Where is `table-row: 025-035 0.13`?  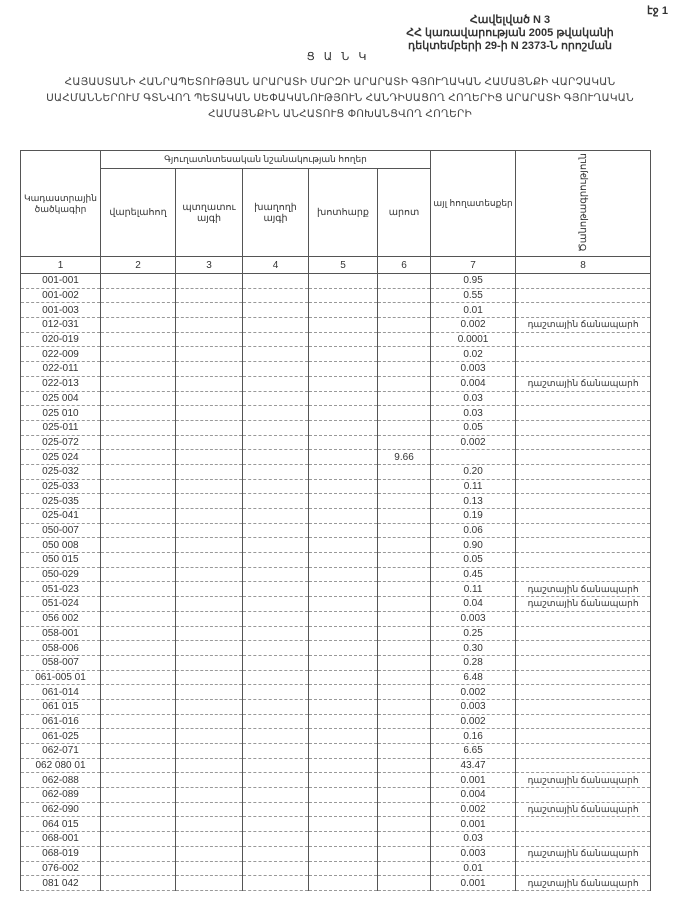 table-row: 025-035 0.13 is located at coordinates (336, 501).